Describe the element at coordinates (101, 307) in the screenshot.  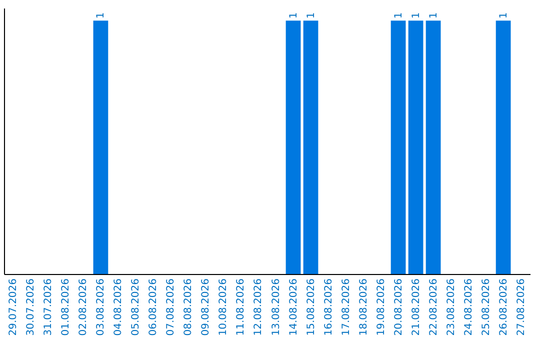
I see `x-tick-label: 03.08.2026` at that location.